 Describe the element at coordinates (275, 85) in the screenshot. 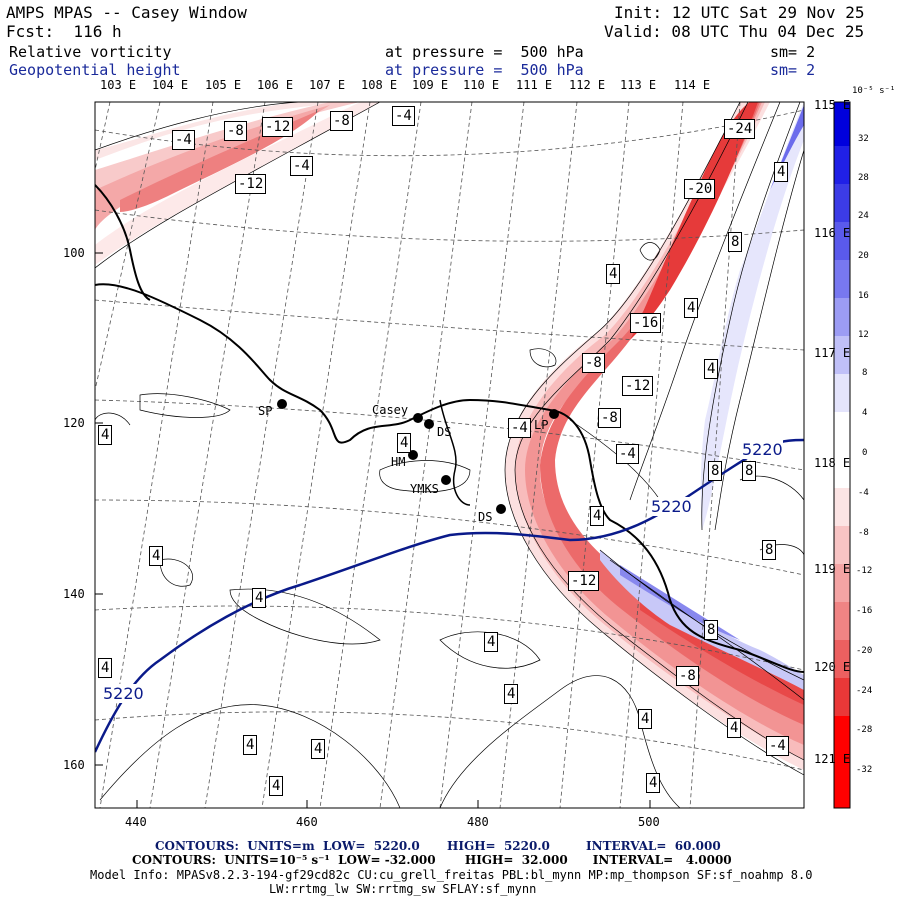

I see `lon-label-top: 106 E` at that location.